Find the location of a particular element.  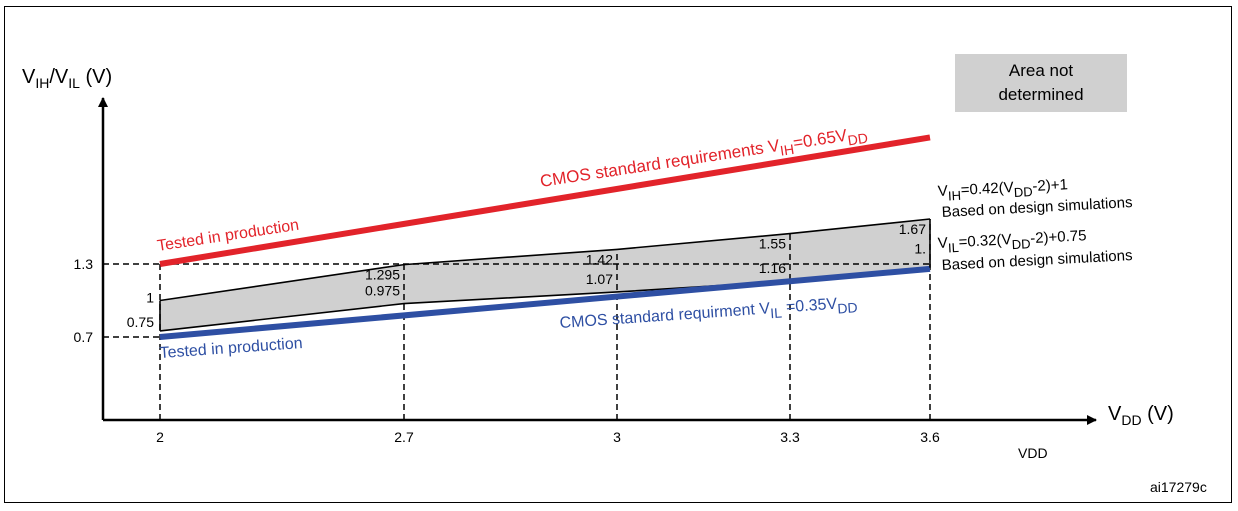

blue-tested-label: Tested in production is located at coordinates (231, 348).